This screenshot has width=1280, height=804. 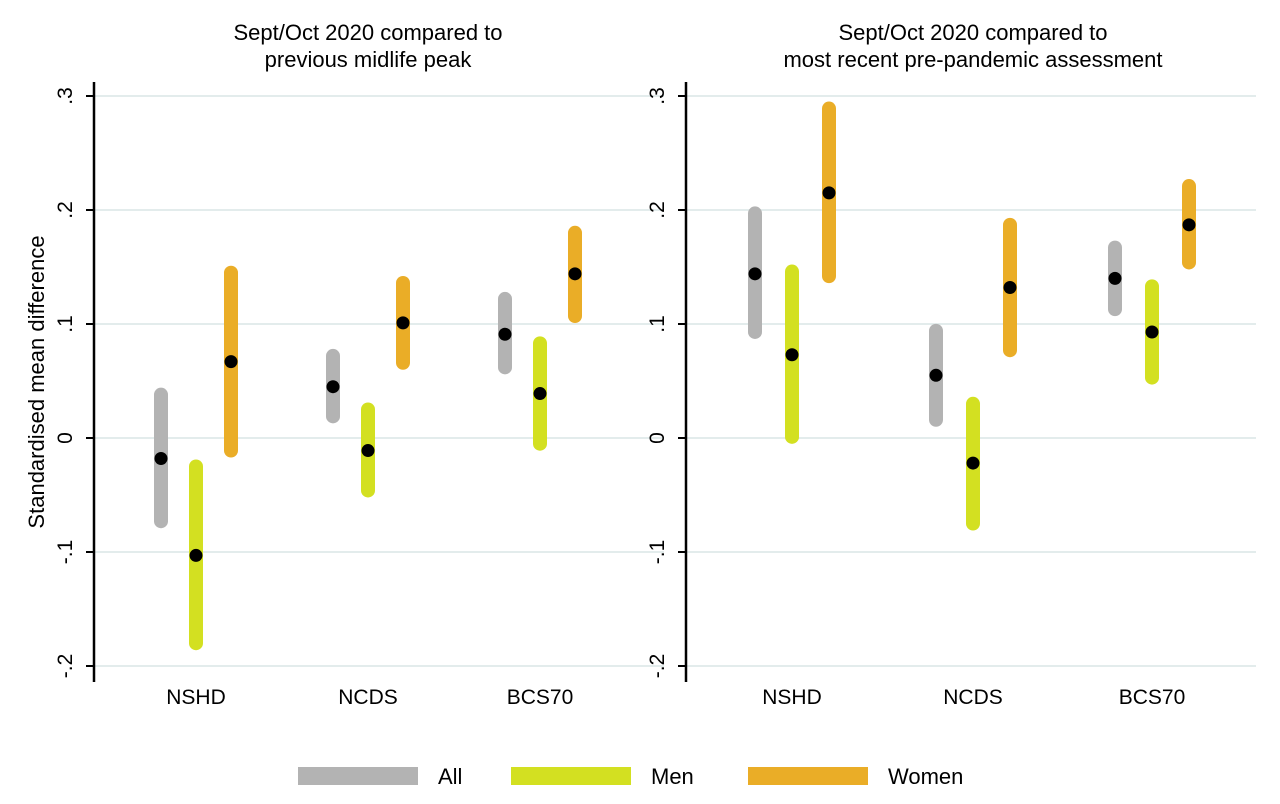 I want to click on legend-label-men: Men, so click(x=672, y=776).